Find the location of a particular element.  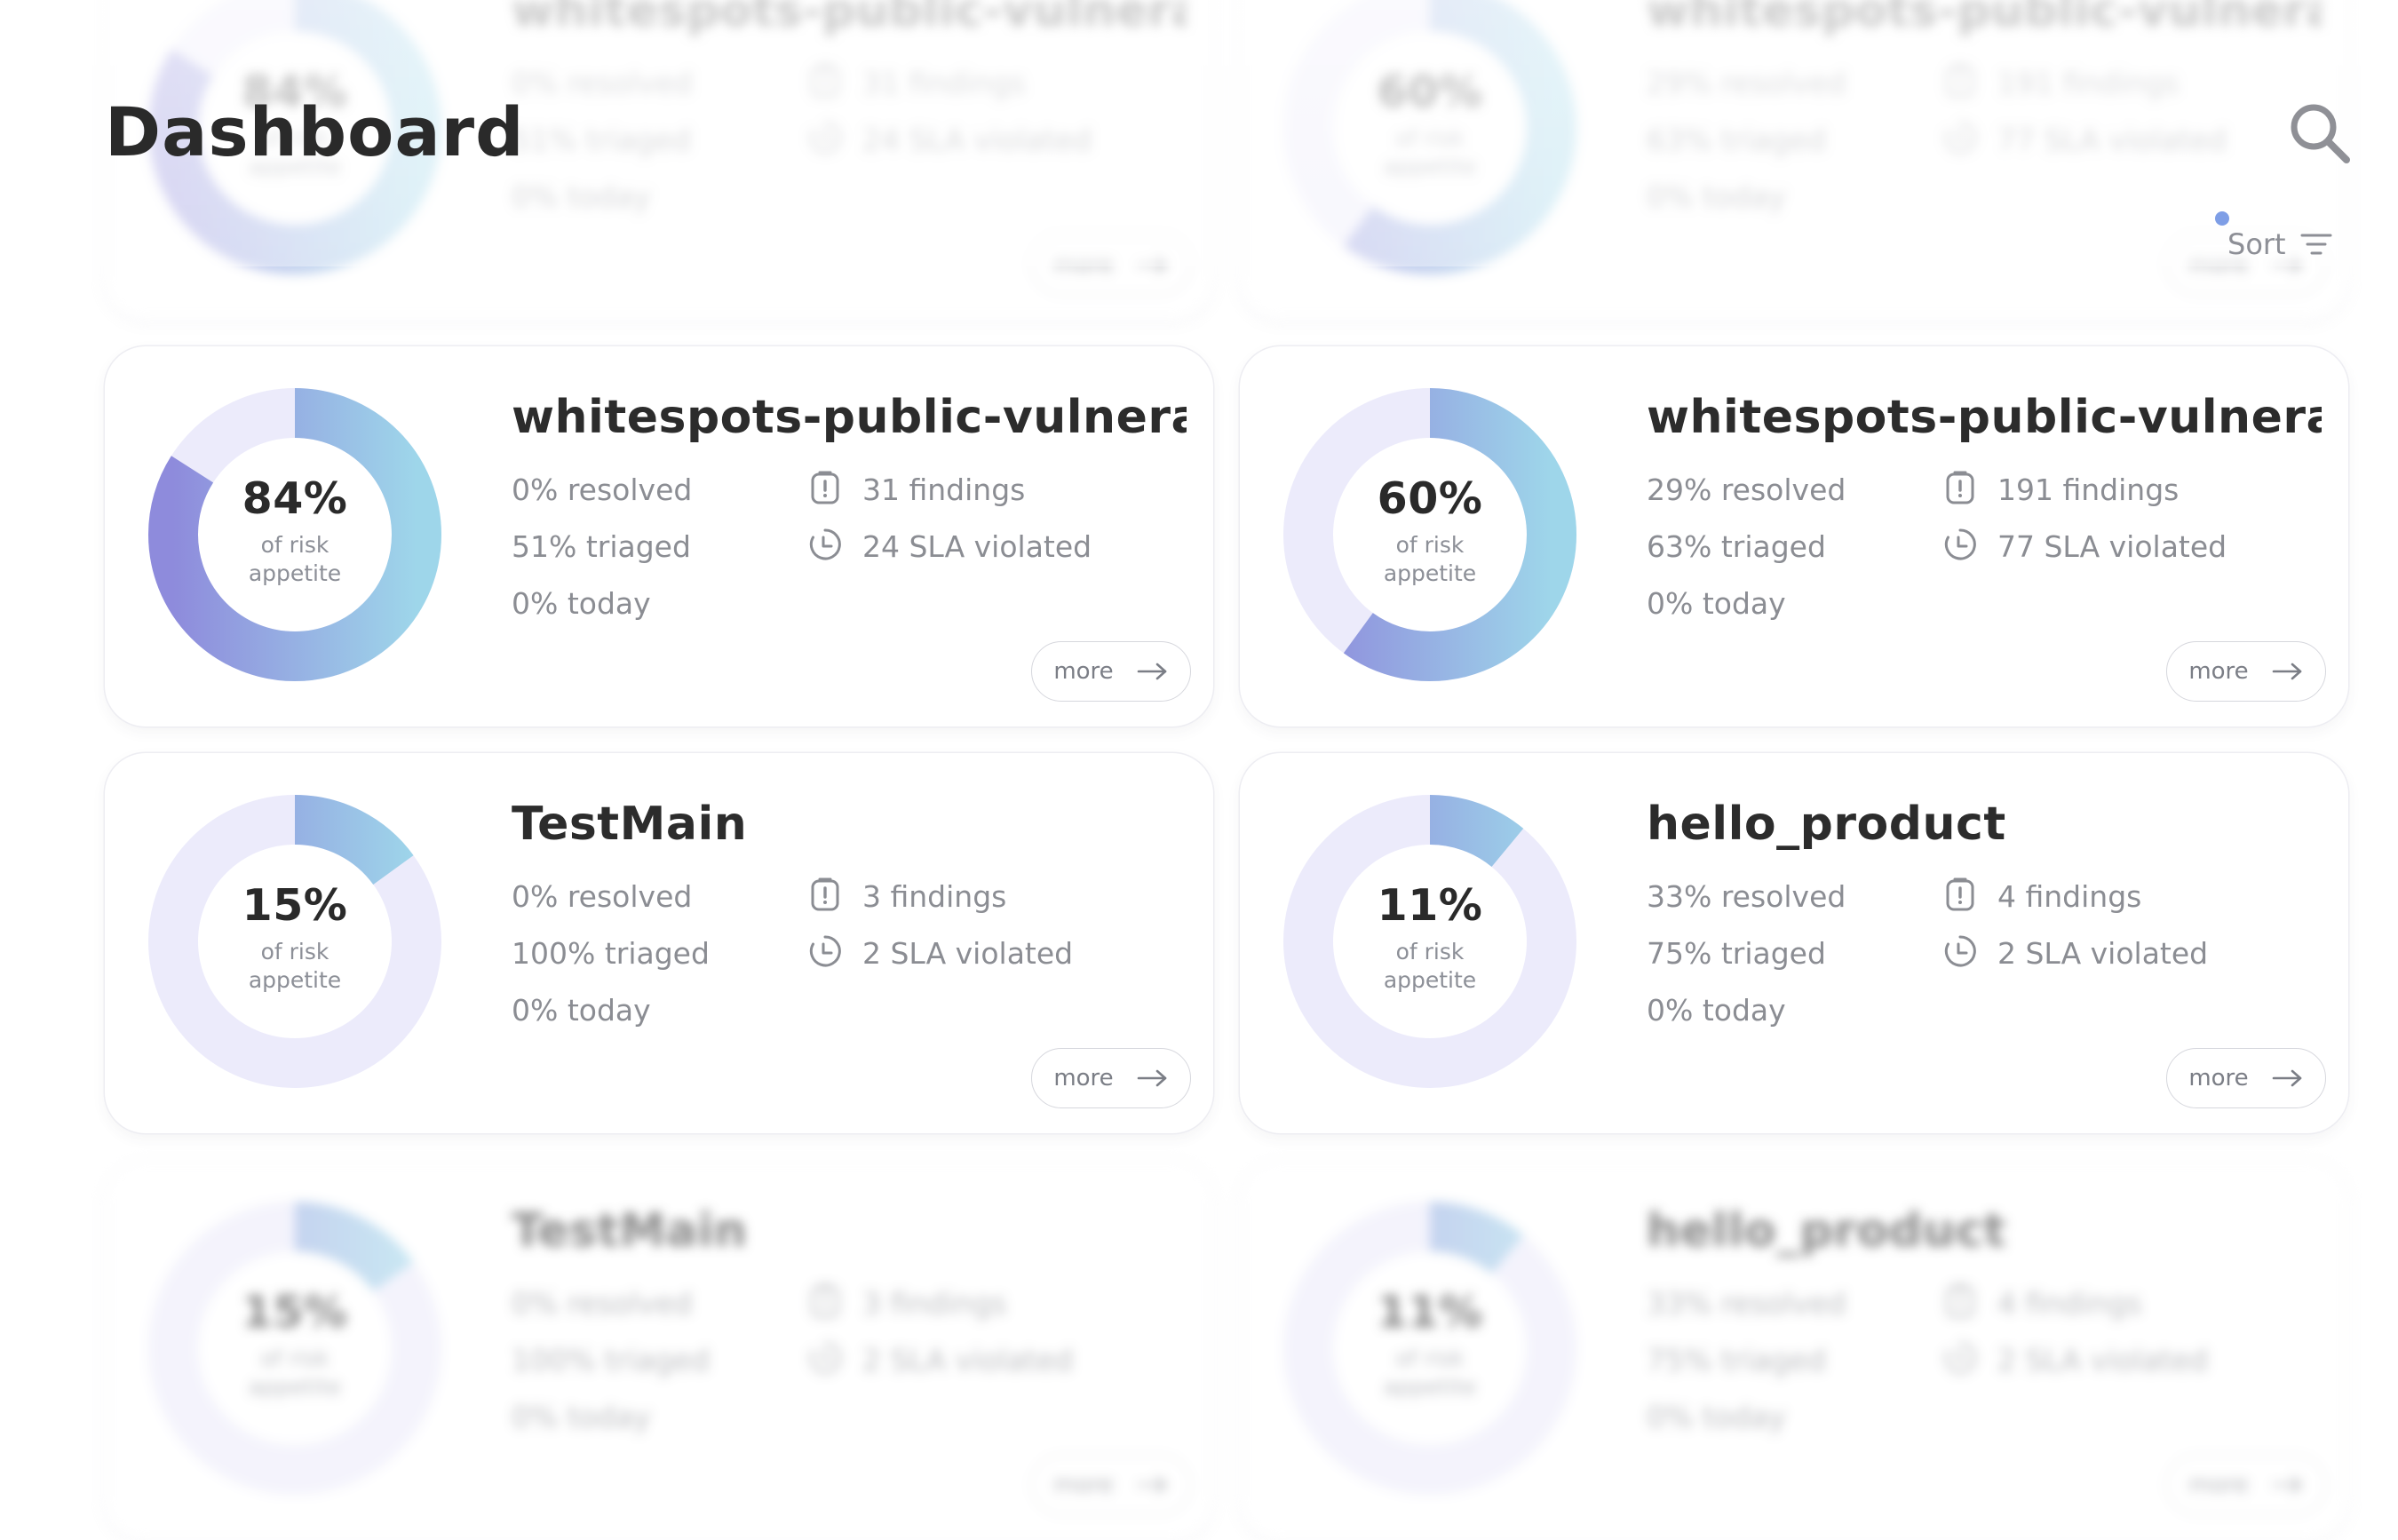

filter-lines-icon is located at coordinates (2316, 245).